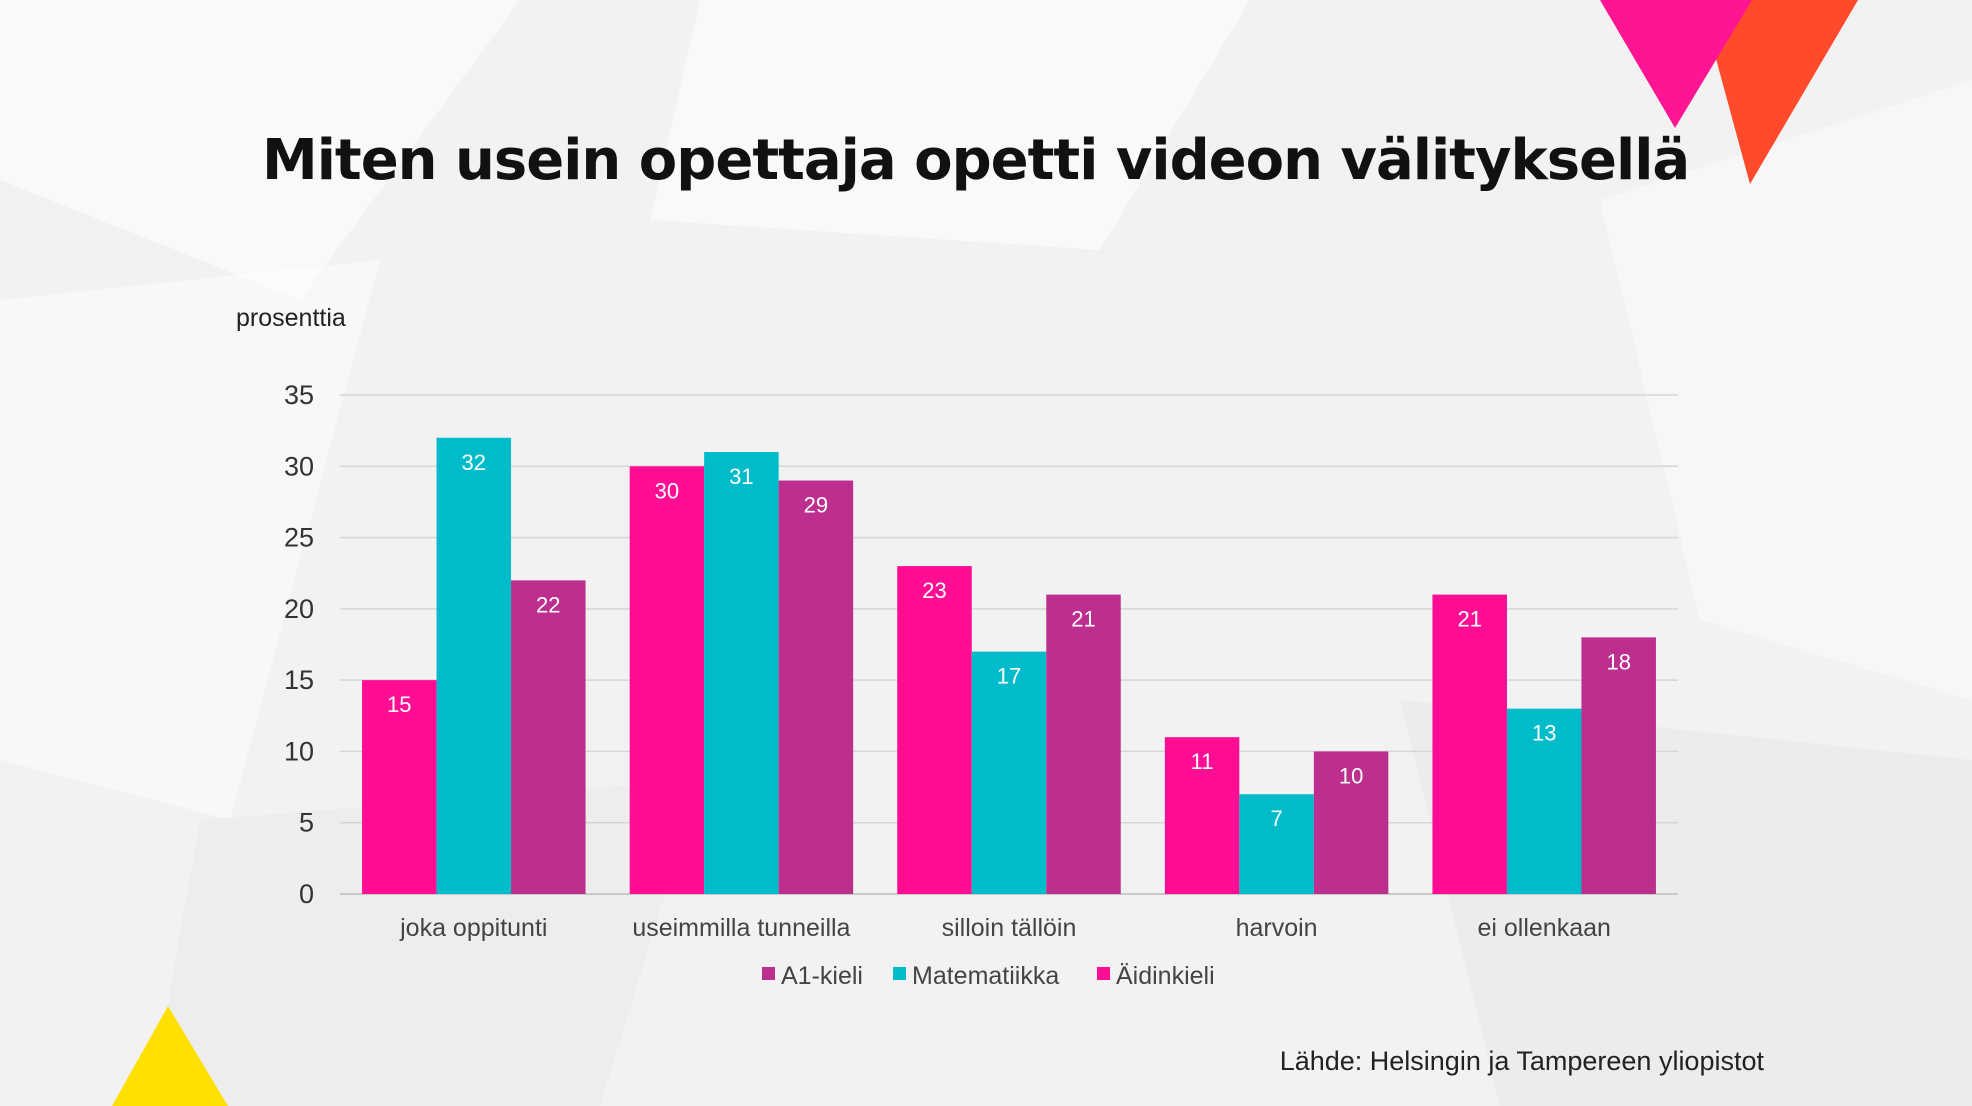  Describe the element at coordinates (299, 538) in the screenshot. I see `y-tick-label: 25` at that location.